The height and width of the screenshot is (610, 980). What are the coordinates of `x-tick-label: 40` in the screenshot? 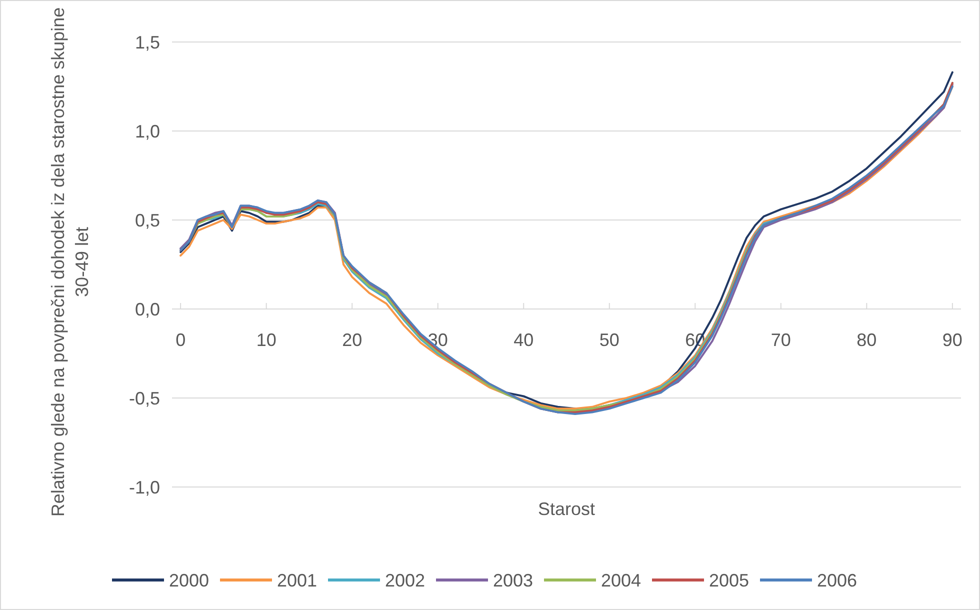 It's located at (524, 340).